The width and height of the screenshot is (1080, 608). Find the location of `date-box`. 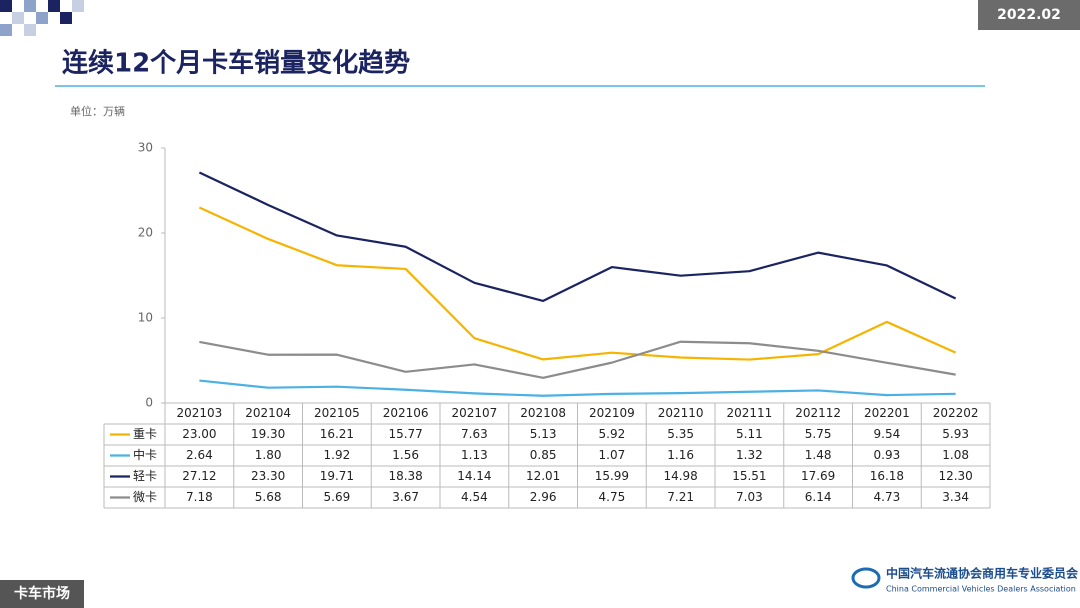

date-box is located at coordinates (1029, 15).